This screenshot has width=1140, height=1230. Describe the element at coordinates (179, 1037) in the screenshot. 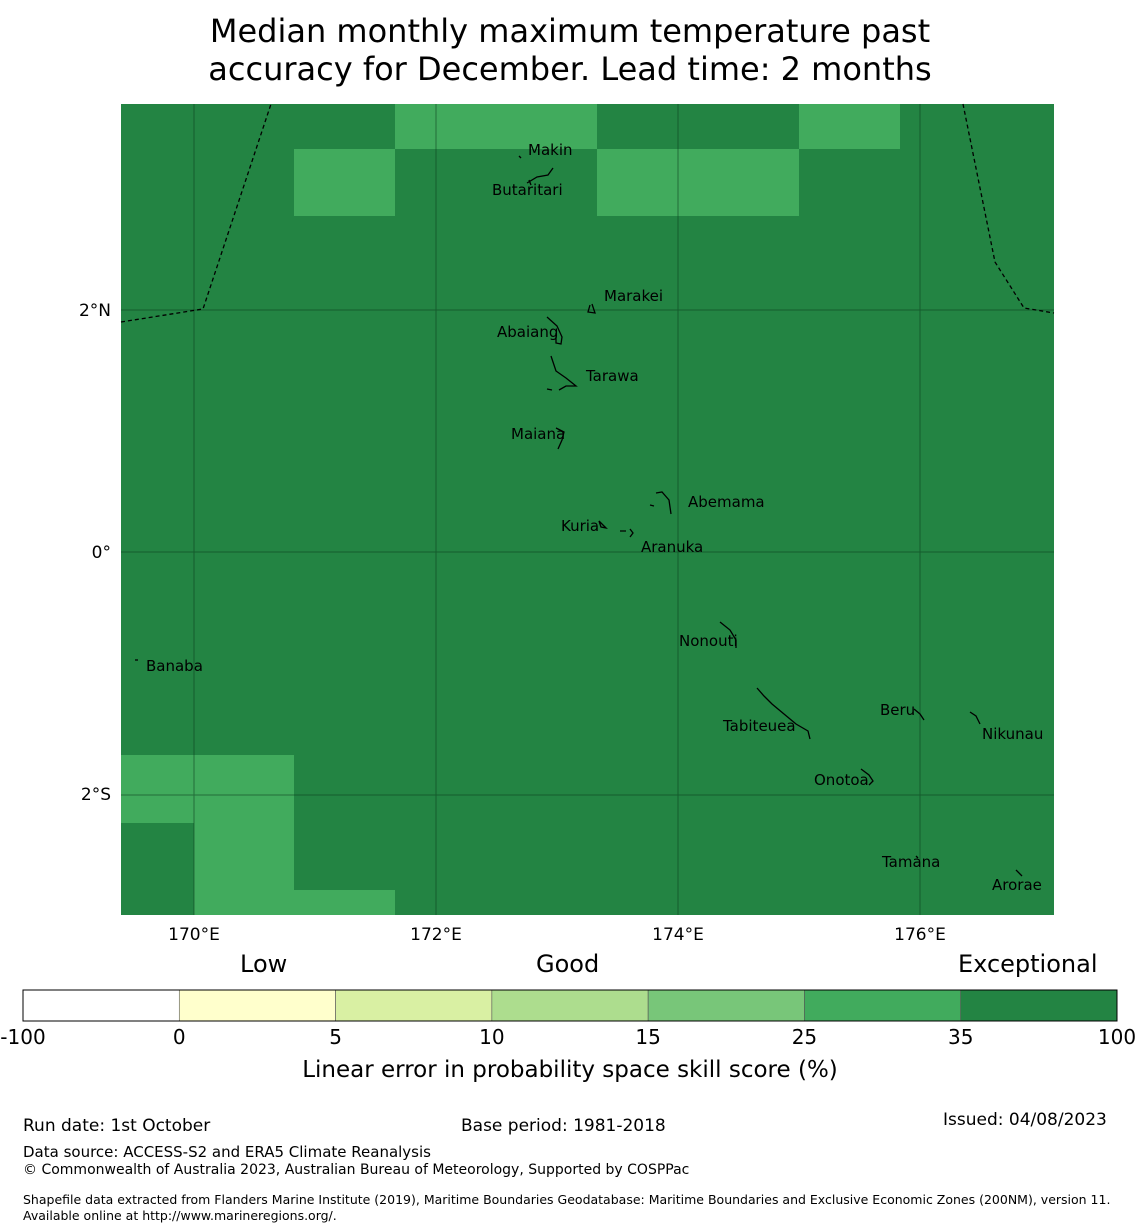

I see `colorbar-tick-1: 0` at that location.